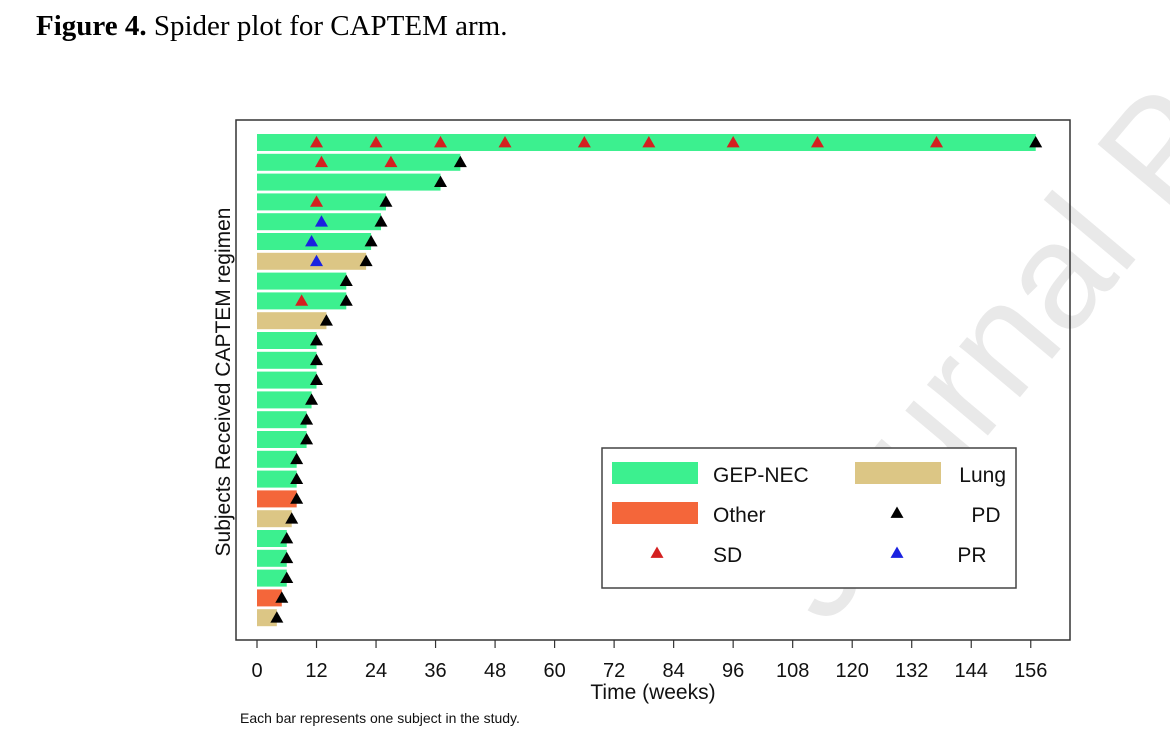 Image resolution: width=1170 pixels, height=754 pixels. I want to click on x-tick-label: 156, so click(1030, 671).